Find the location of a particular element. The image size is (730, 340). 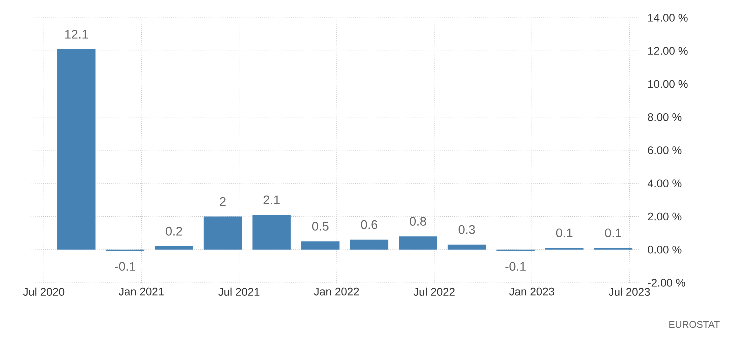

x-tick-label: Jan 2022 is located at coordinates (337, 292).